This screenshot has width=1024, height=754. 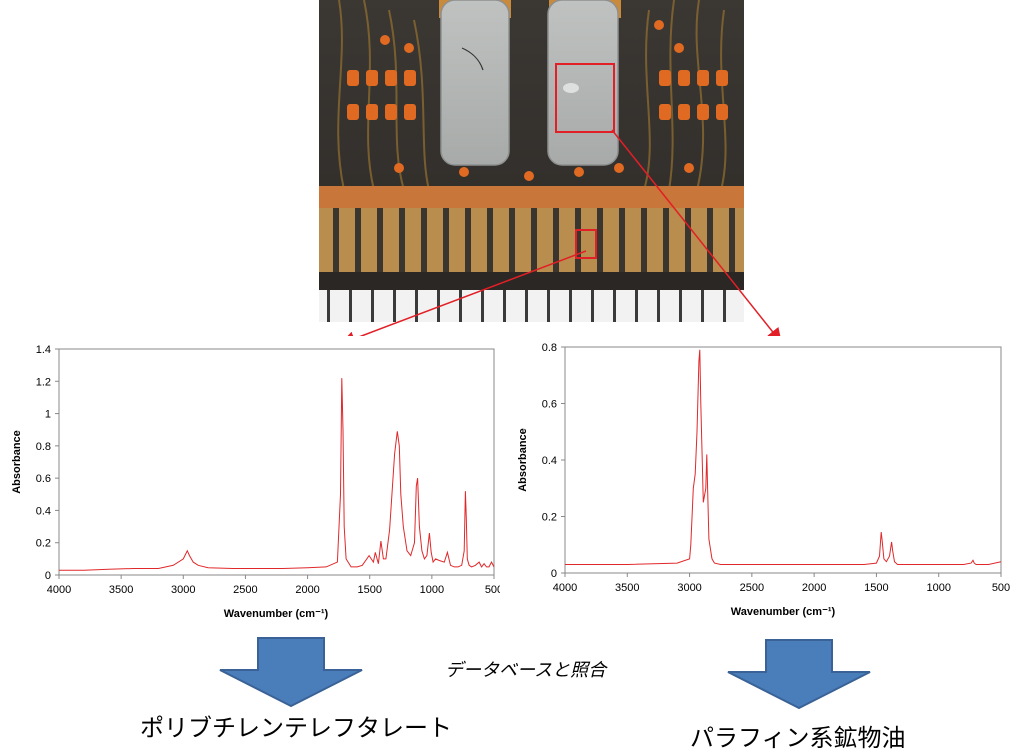 What do you see at coordinates (48, 415) in the screenshot?
I see `y-tick-label: 1` at bounding box center [48, 415].